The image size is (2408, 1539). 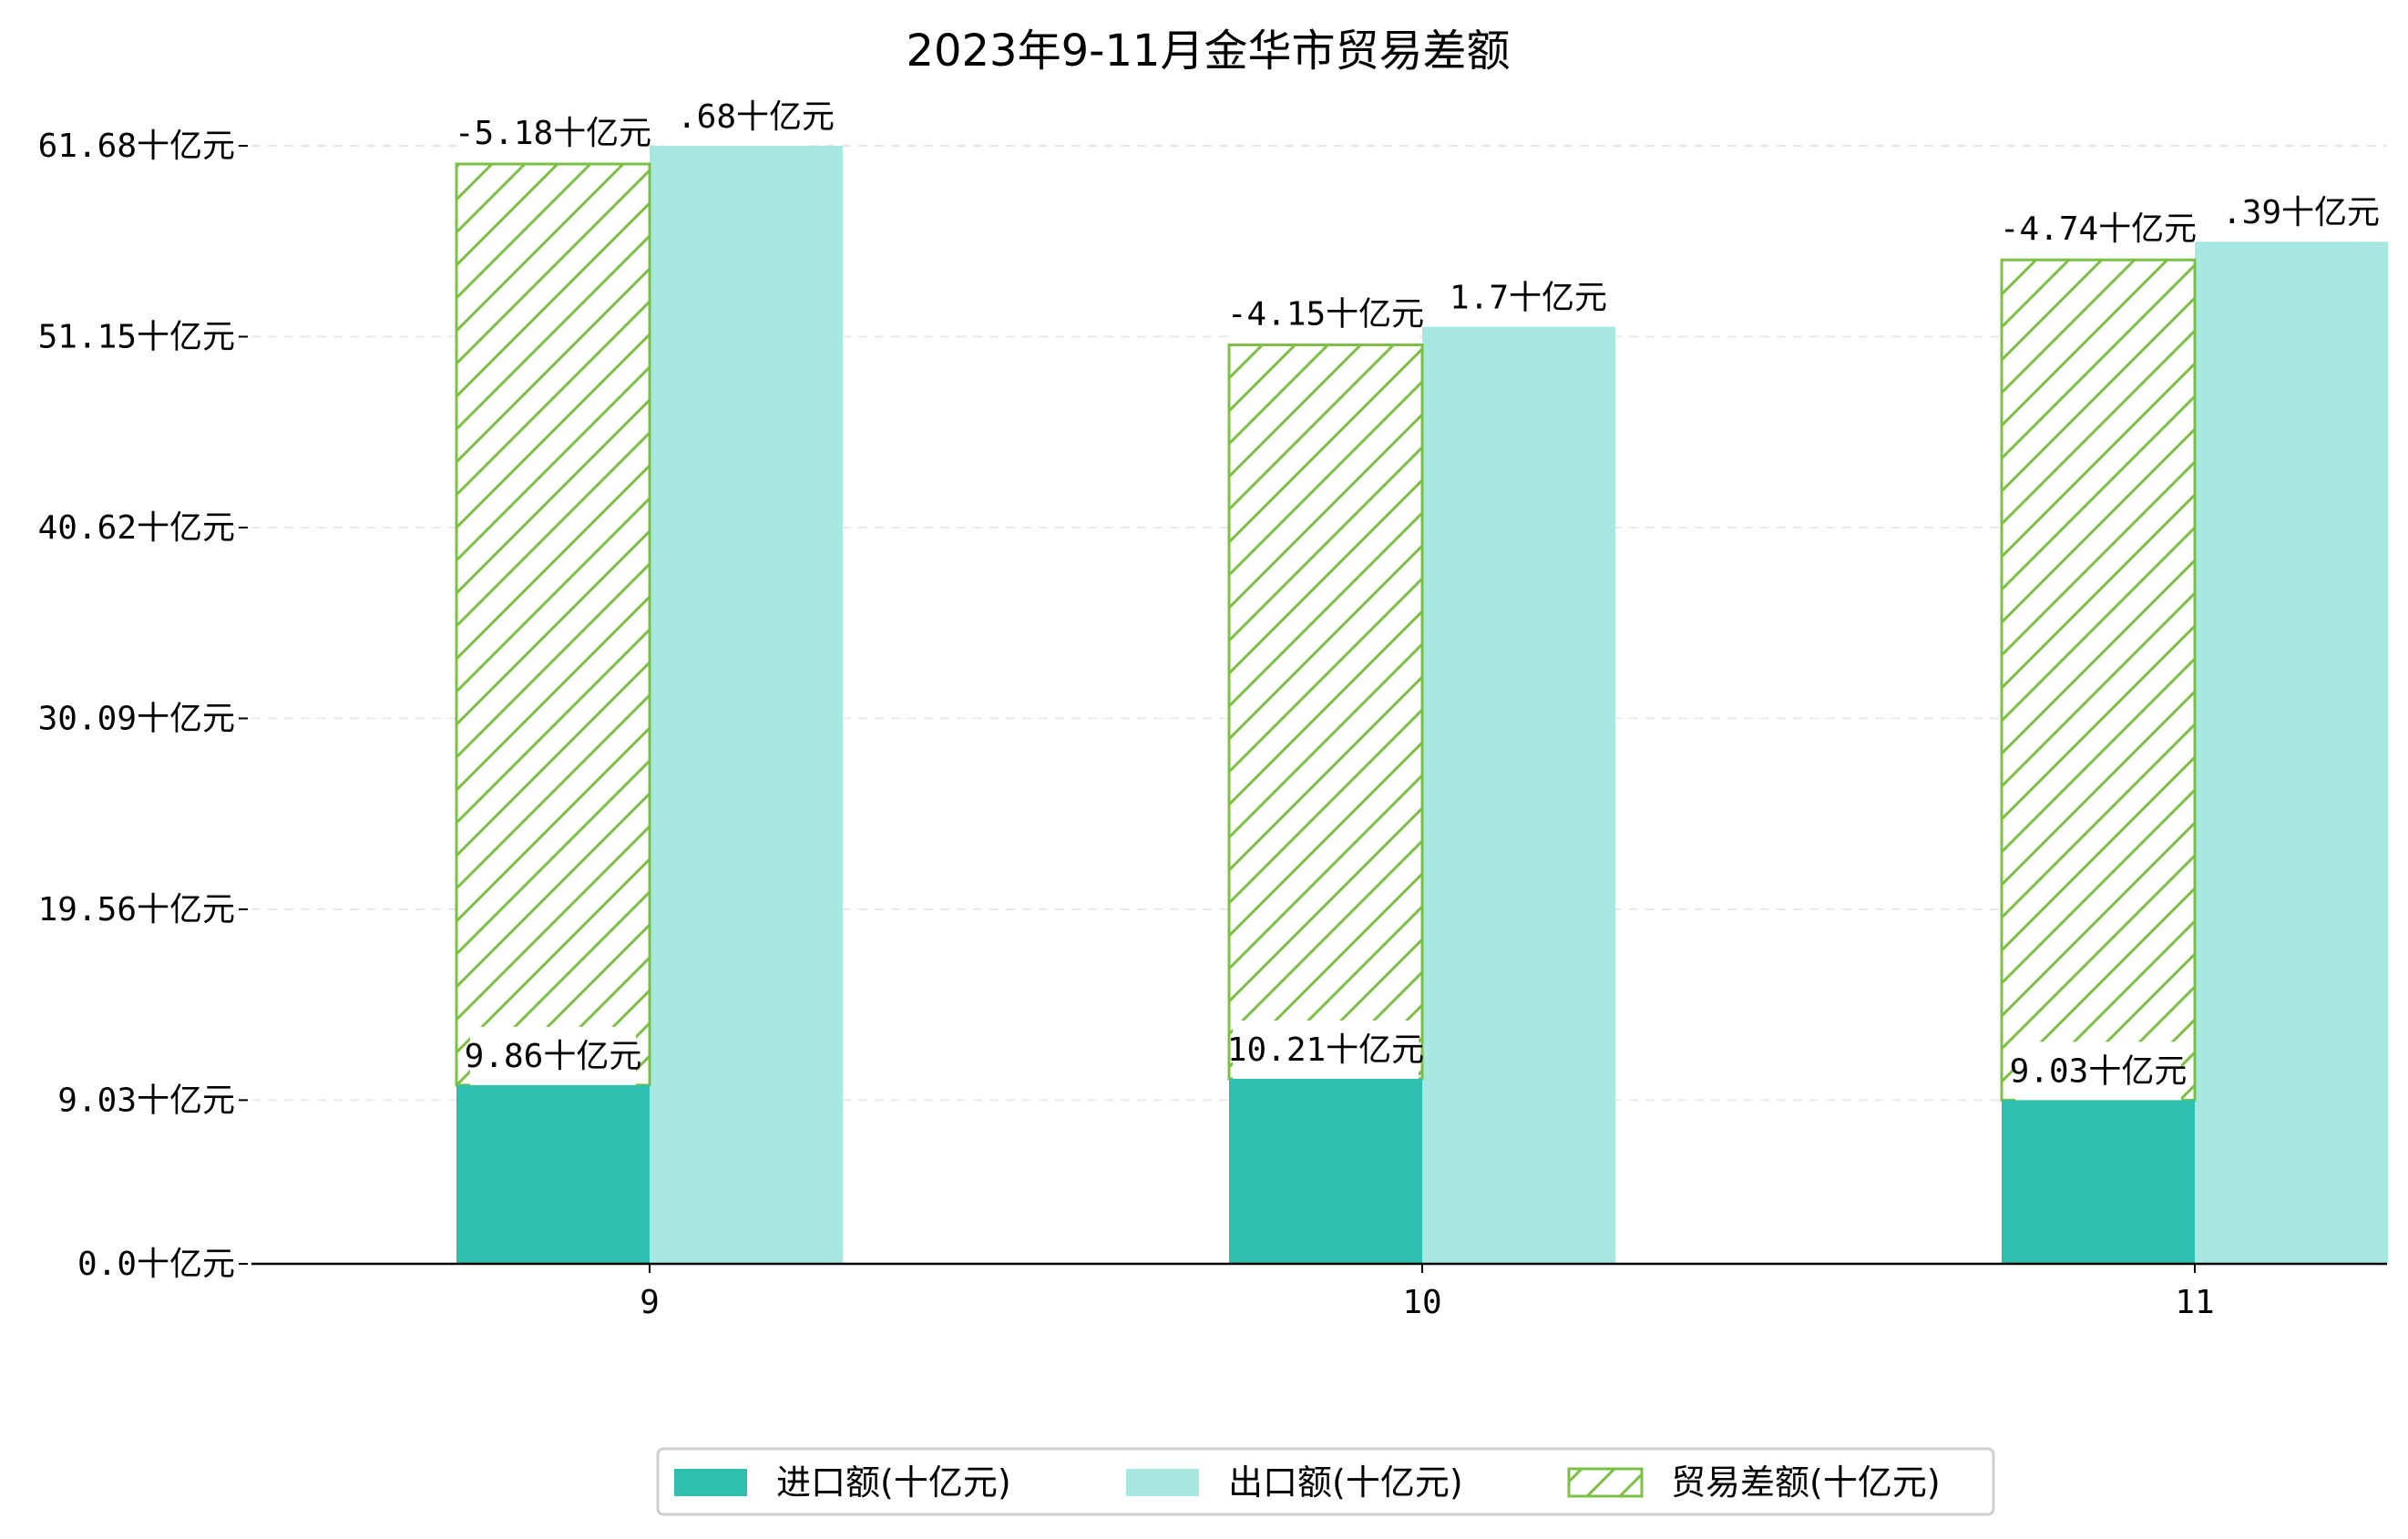 I want to click on export-value-label: .68十亿元, so click(x=756, y=117).